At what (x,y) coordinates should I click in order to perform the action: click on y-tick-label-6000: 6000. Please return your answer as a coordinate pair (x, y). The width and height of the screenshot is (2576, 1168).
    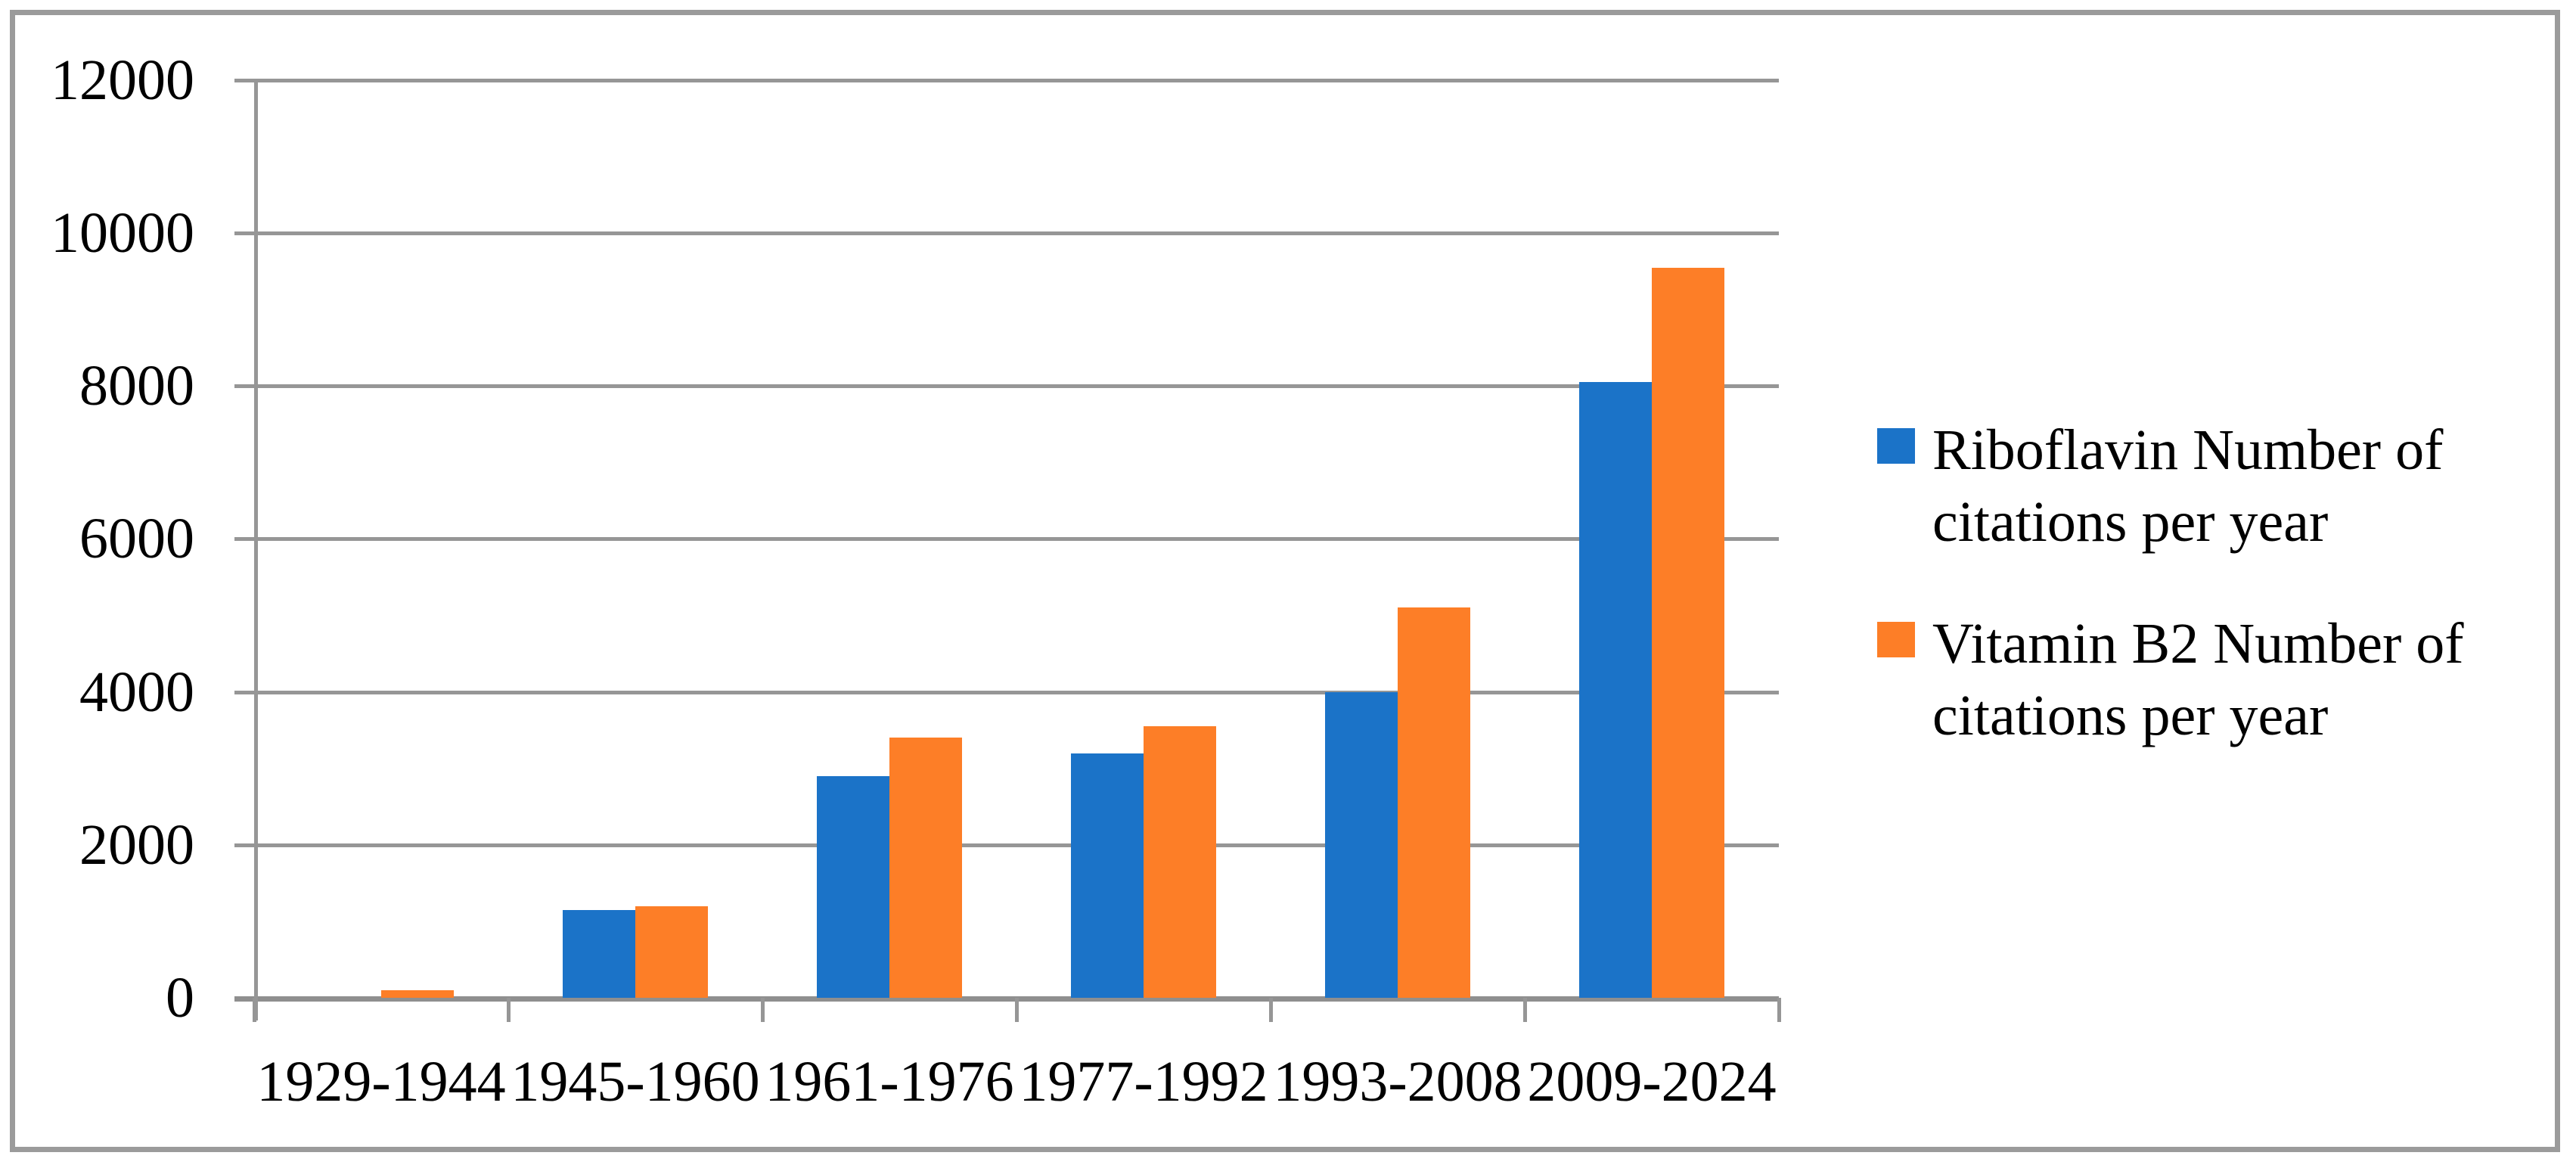
    Looking at the image, I should click on (136, 538).